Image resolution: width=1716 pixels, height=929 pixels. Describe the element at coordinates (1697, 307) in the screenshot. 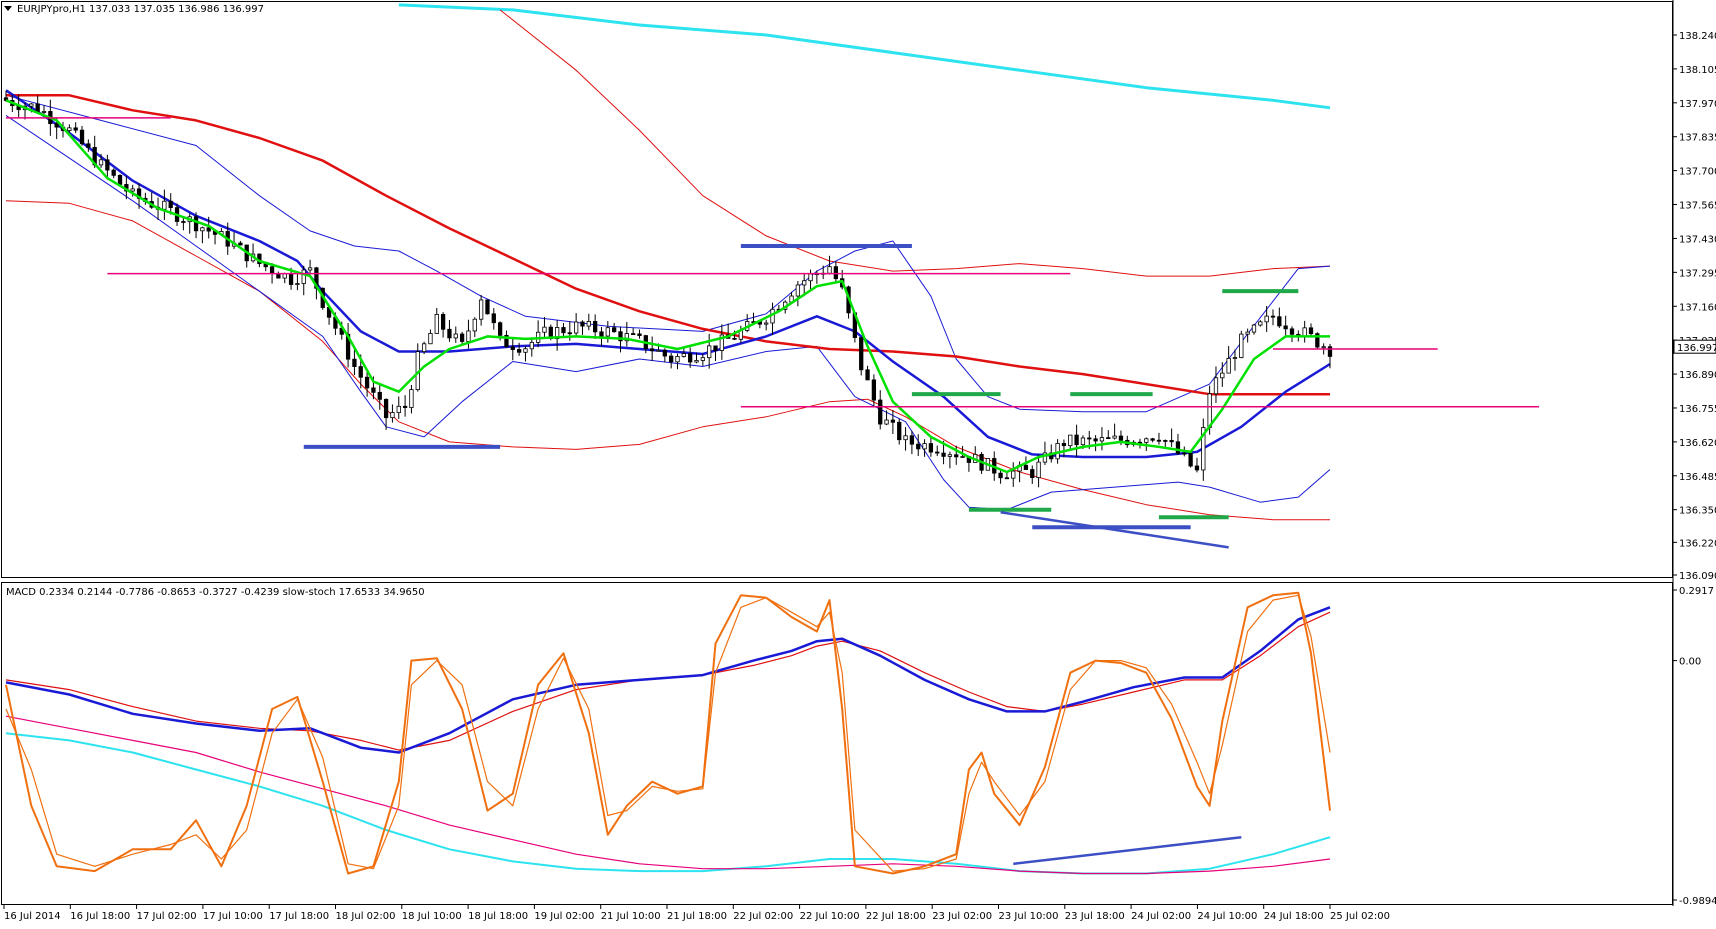

I see `y-tick-label: 137.160` at that location.